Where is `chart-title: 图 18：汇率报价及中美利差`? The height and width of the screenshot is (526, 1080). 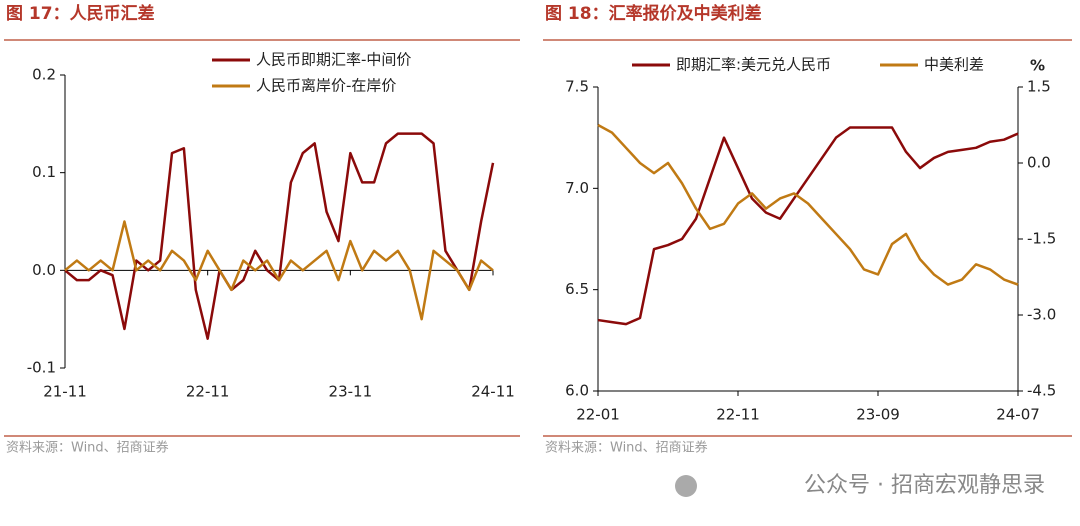 chart-title: 图 18：汇率报价及中美利差 is located at coordinates (653, 13).